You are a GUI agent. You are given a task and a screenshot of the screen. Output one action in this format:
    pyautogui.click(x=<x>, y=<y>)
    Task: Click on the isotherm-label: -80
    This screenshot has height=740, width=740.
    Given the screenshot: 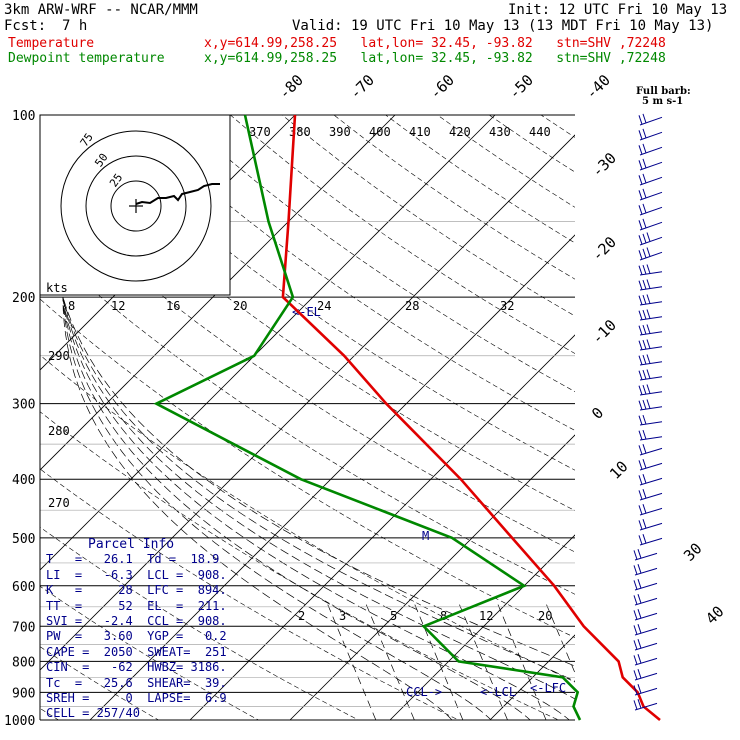 What is the action you would take?
    pyautogui.click(x=291, y=87)
    